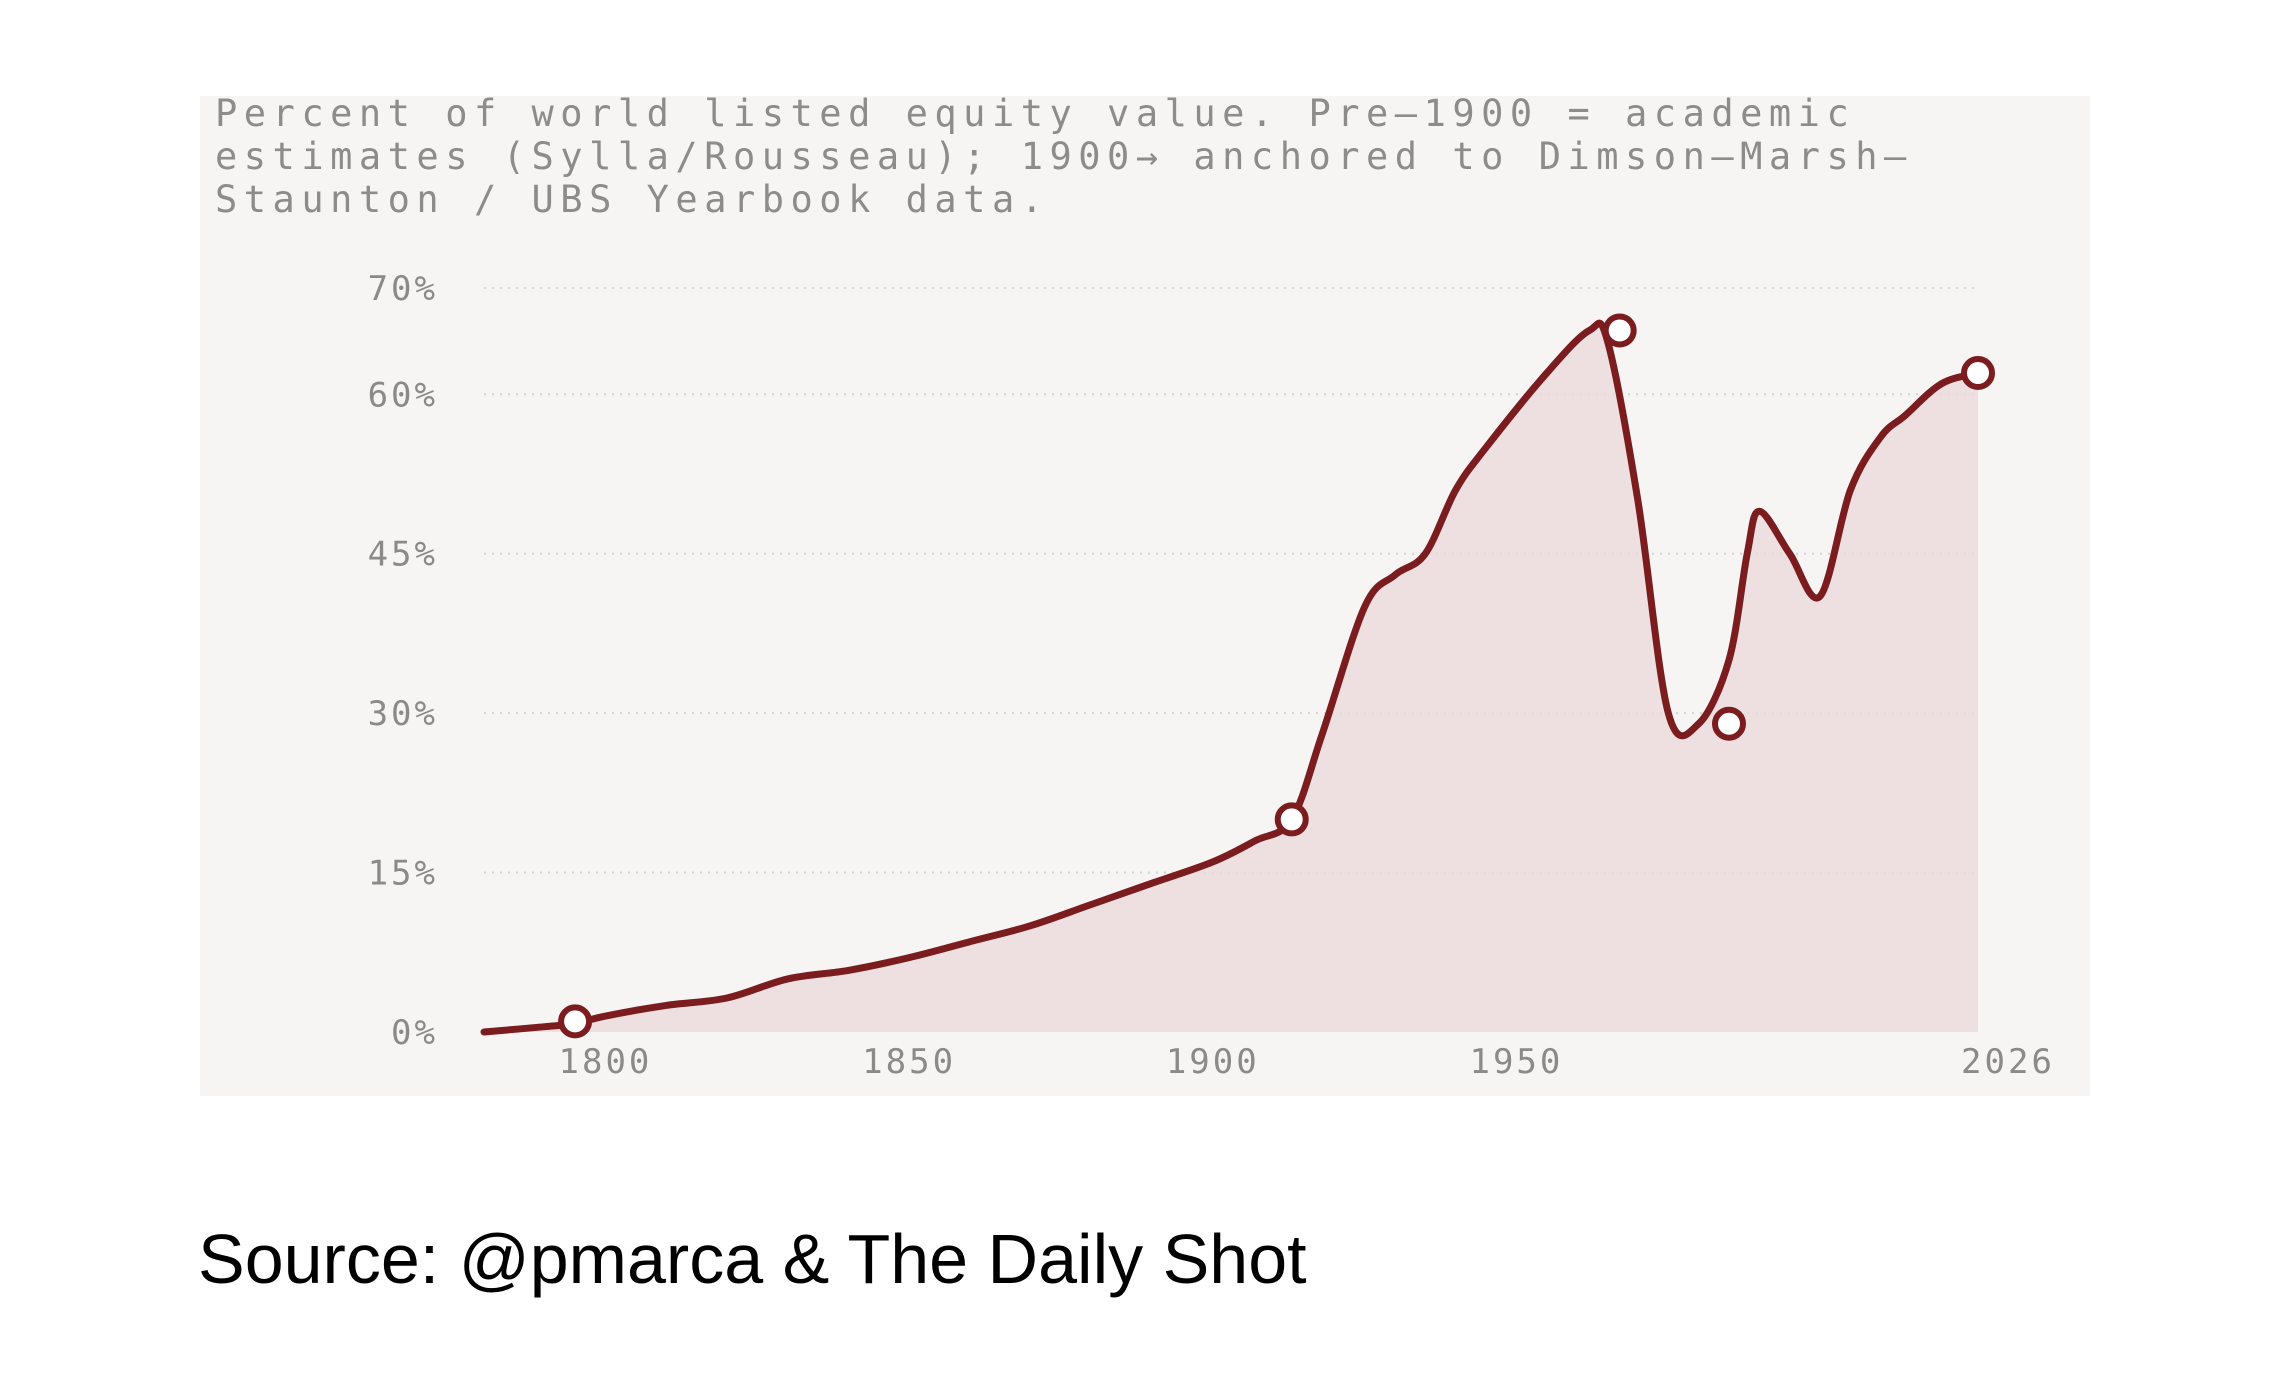 The width and height of the screenshot is (2282, 1384). Describe the element at coordinates (606, 1062) in the screenshot. I see `x-tick-label: 1800` at that location.